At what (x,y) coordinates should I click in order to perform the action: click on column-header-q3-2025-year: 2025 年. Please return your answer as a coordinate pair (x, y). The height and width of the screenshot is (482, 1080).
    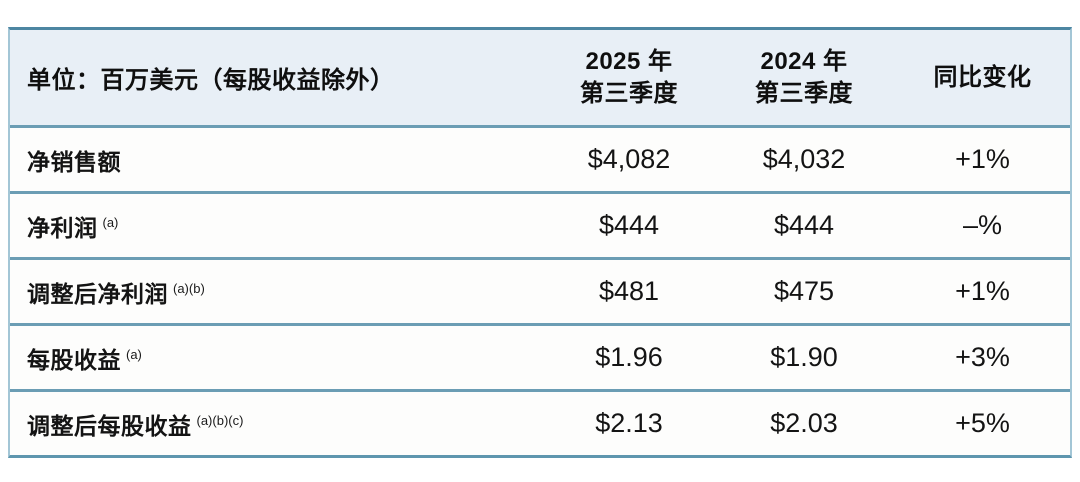
    Looking at the image, I should click on (629, 61).